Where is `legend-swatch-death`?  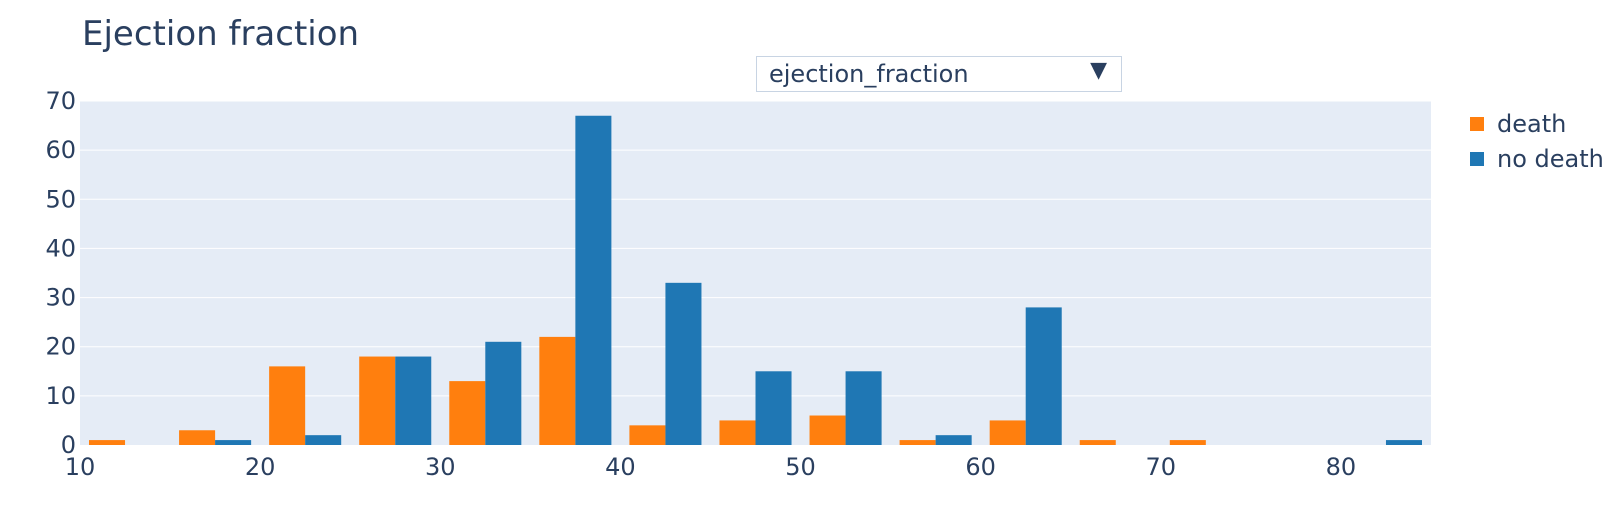
legend-swatch-death is located at coordinates (1477, 123).